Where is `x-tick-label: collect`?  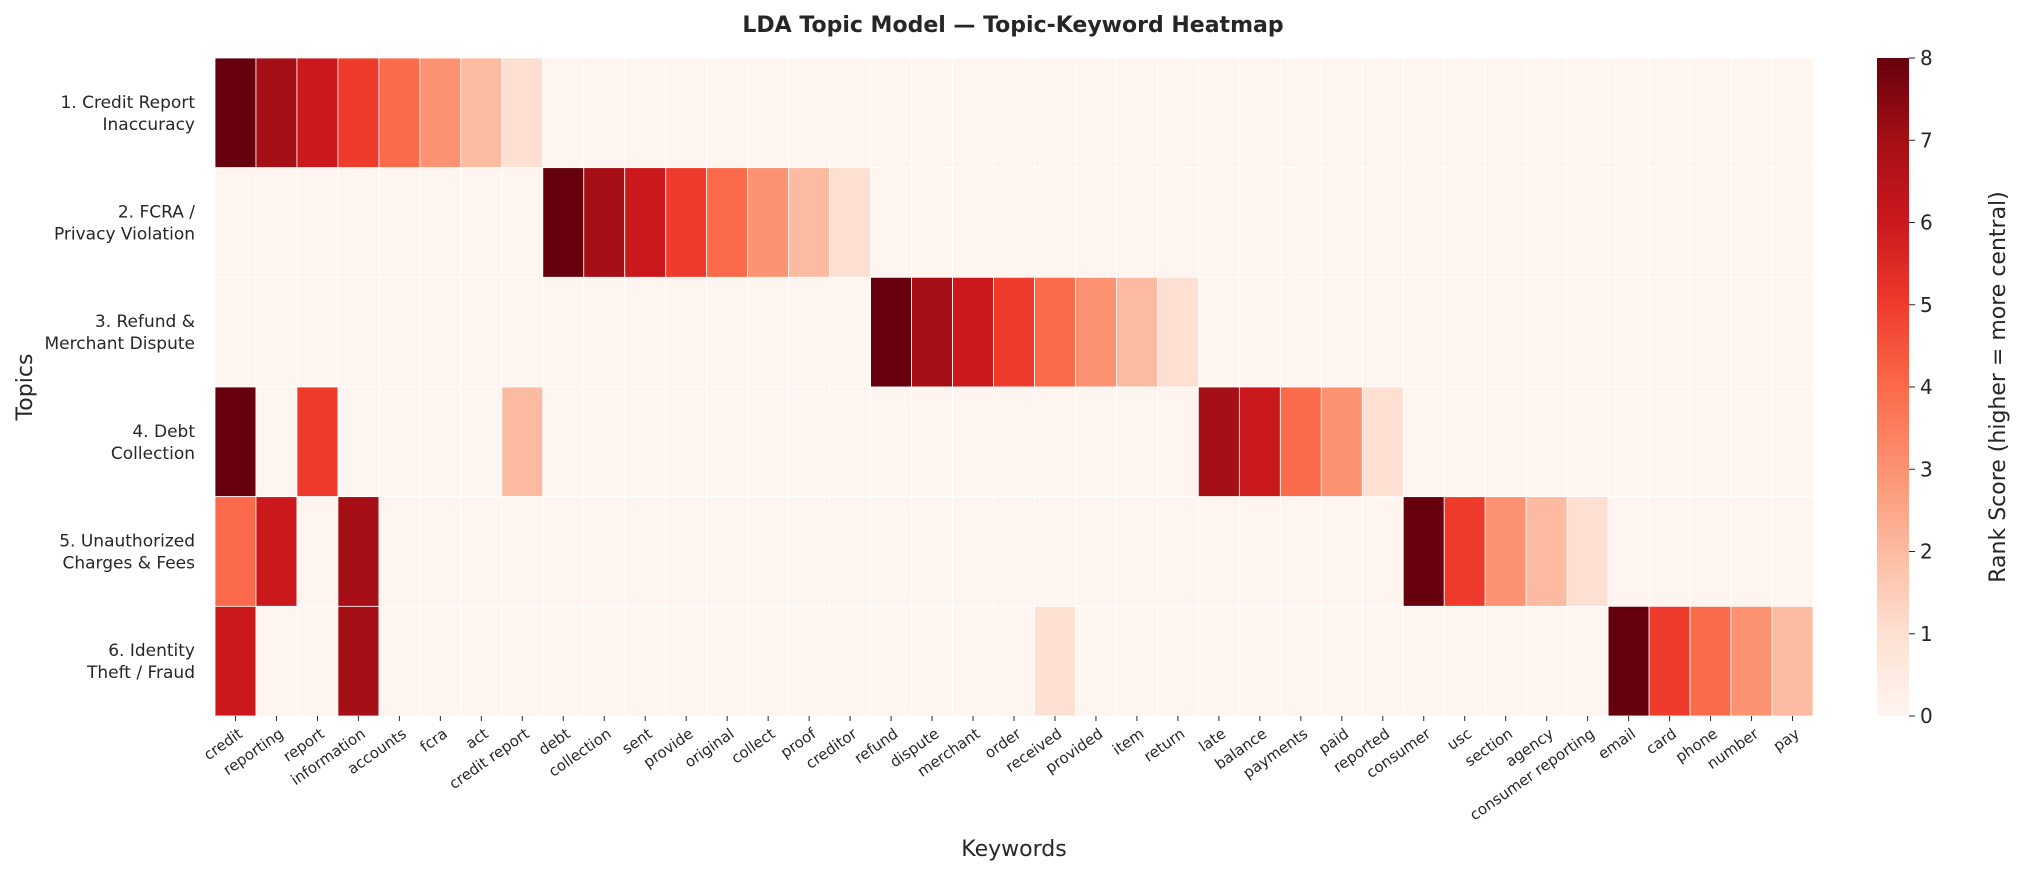 x-tick-label: collect is located at coordinates (753, 745).